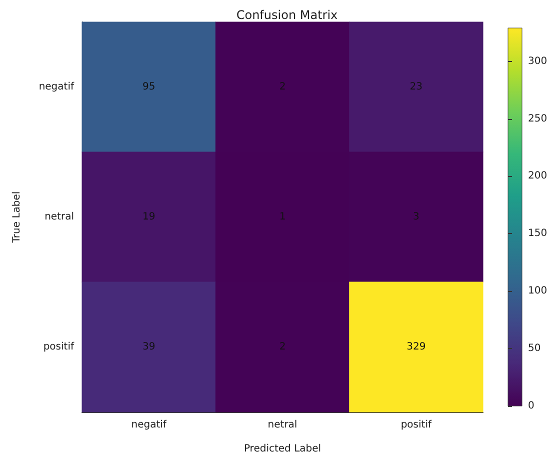  I want to click on y-tick-label: negatif, so click(56, 87).